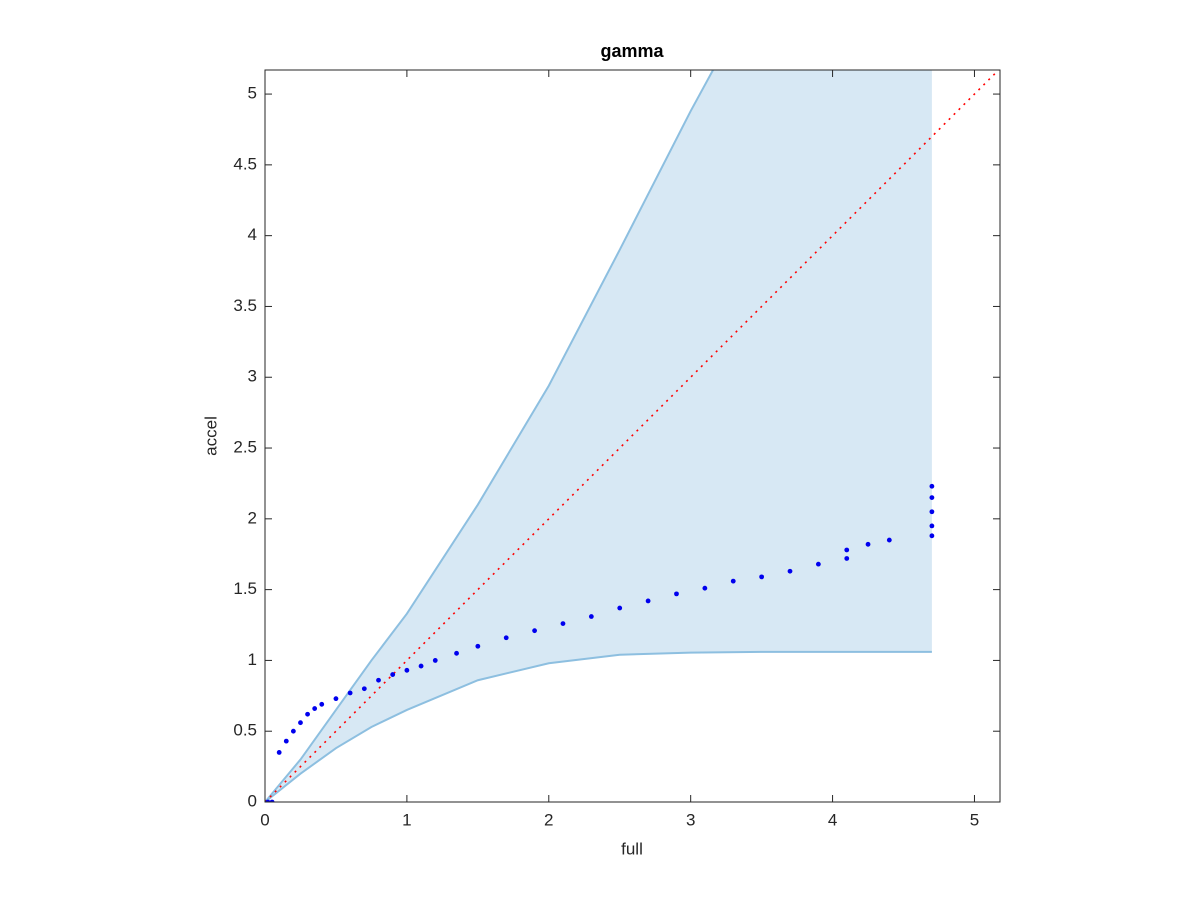 This screenshot has width=1200, height=900. I want to click on x-tick-label: 2, so click(548, 819).